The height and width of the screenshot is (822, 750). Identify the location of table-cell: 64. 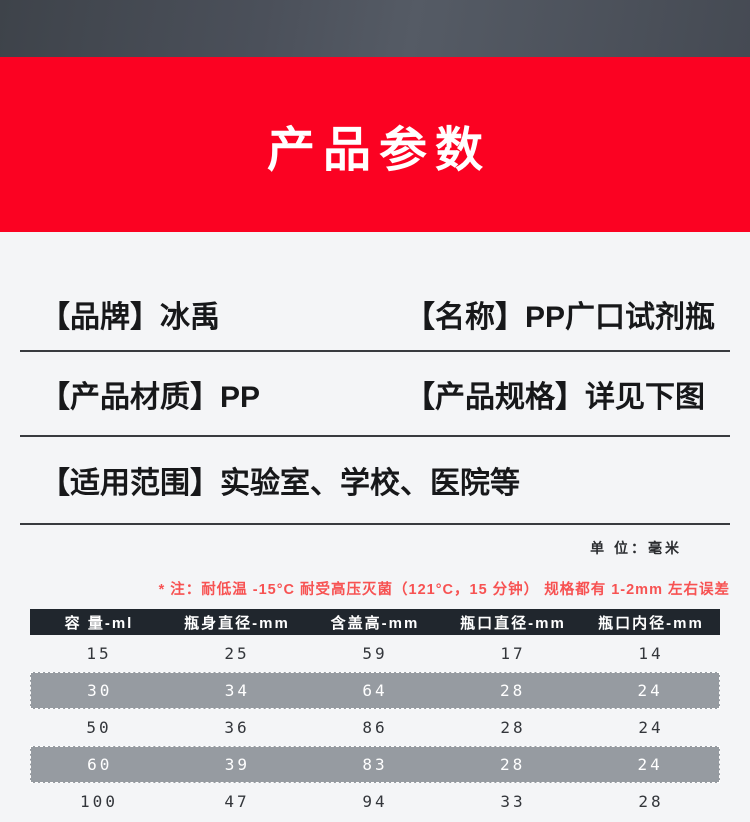
(375, 690).